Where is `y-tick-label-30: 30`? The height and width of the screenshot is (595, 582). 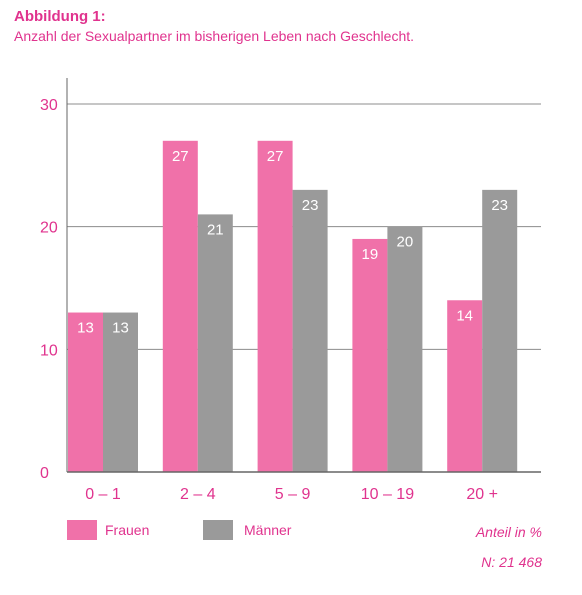 y-tick-label-30: 30 is located at coordinates (49, 105).